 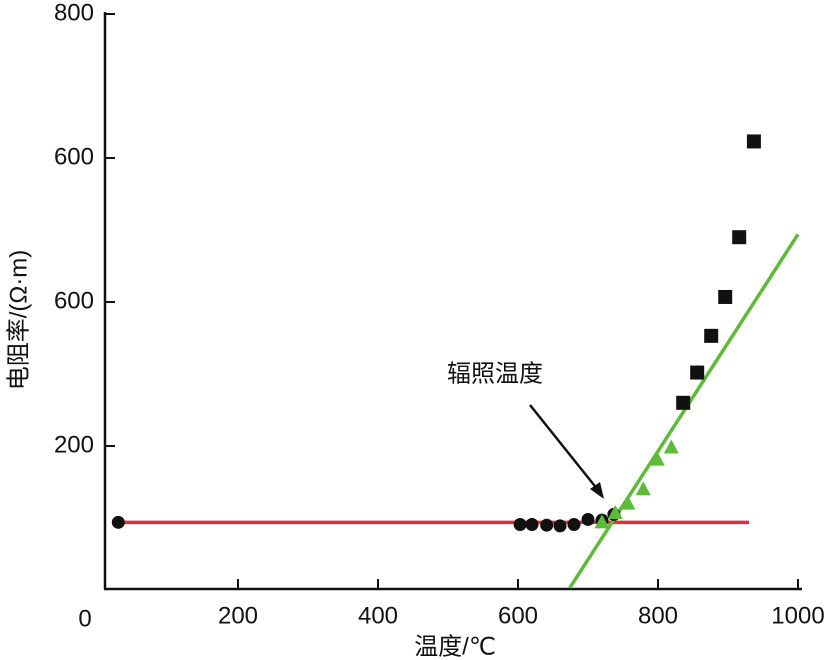 What do you see at coordinates (455, 646) in the screenshot?
I see `x-axis-label: 温度/℃` at bounding box center [455, 646].